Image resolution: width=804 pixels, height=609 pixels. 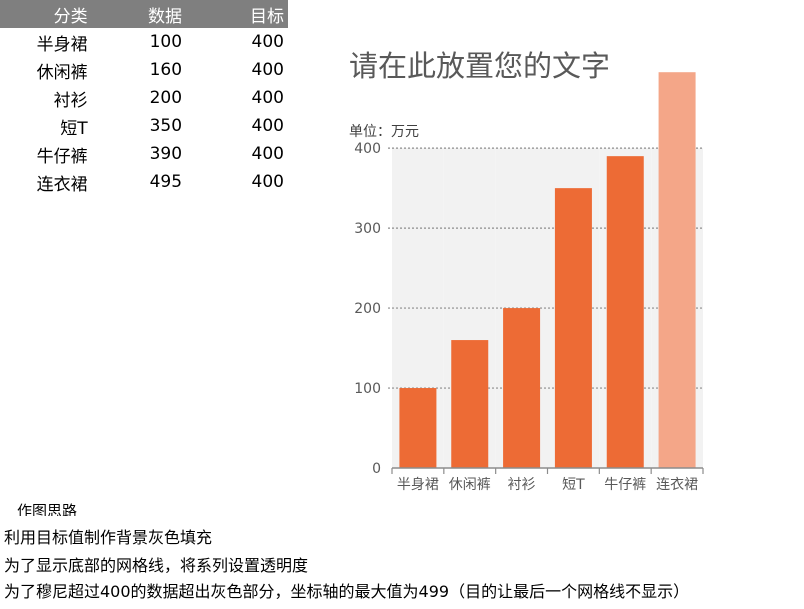 What do you see at coordinates (237, 14) in the screenshot?
I see `header-target: 目标` at bounding box center [237, 14].